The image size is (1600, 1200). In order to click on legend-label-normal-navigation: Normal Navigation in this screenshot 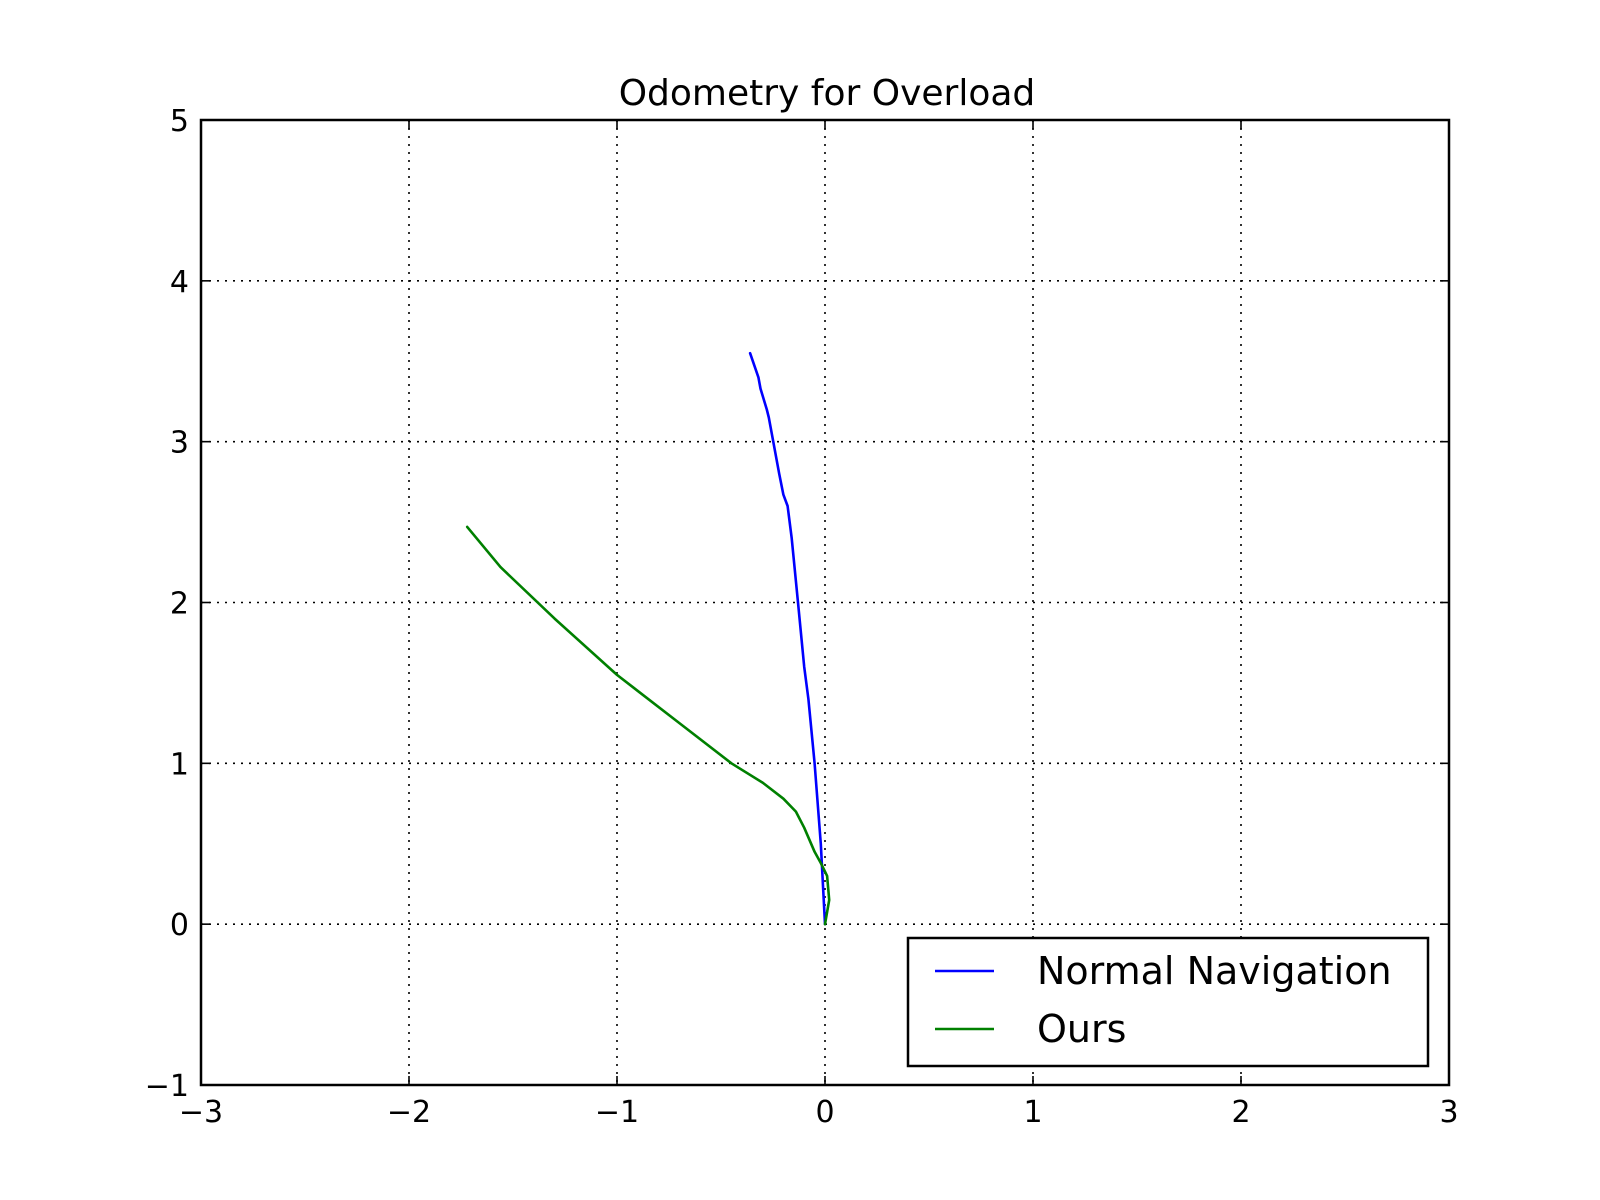, I will do `click(1214, 971)`.